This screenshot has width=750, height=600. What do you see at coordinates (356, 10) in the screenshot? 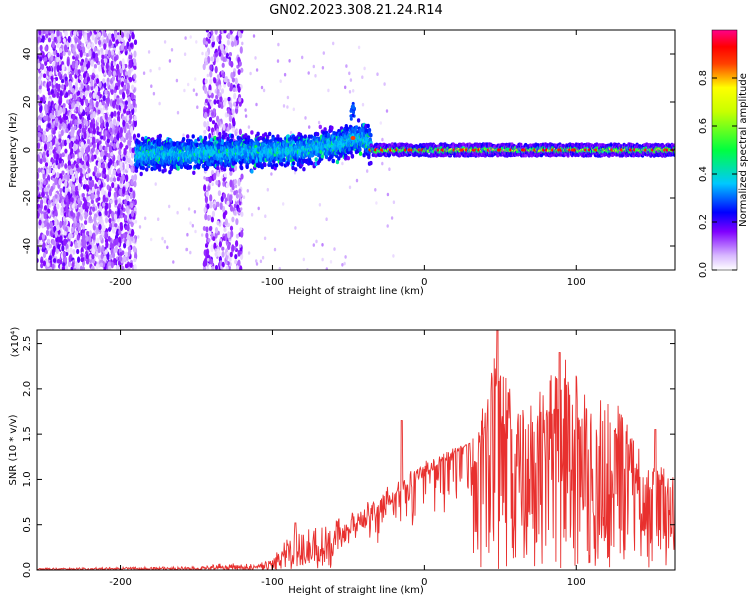
I see `chart-title: GN02.2023.308.21.24.R14` at bounding box center [356, 10].